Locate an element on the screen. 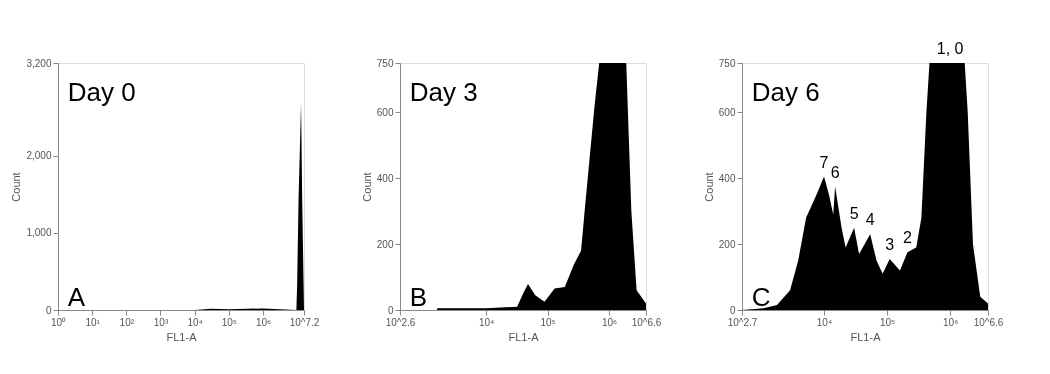 This screenshot has width=1050, height=374. annotation: 7 is located at coordinates (824, 162).